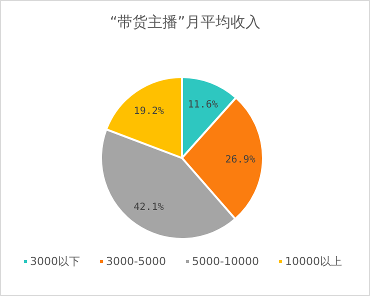 Image resolution: width=370 pixels, height=296 pixels. Describe the element at coordinates (55, 261) in the screenshot. I see `legend-label: 3000以下` at that location.